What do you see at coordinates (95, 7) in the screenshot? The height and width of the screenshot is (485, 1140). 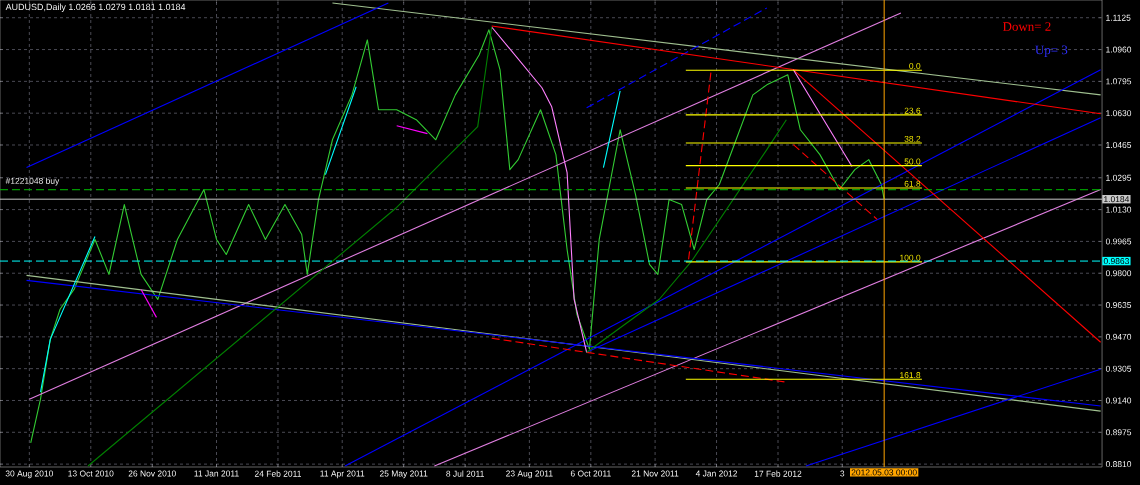 I see `chart-title: AUDUSD,Daily 1.0266 1.0279 1.0181 1.0184` at bounding box center [95, 7].